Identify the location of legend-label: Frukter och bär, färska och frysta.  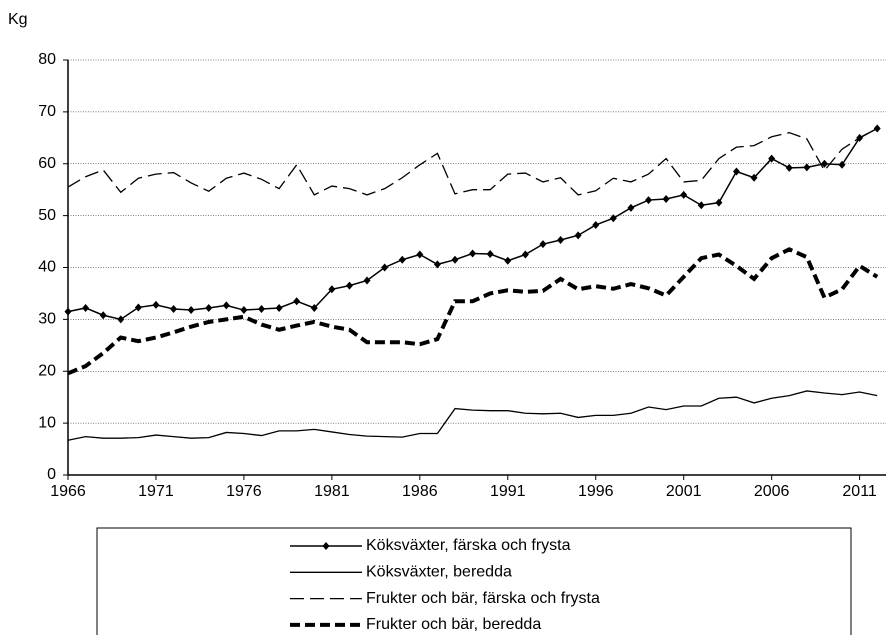
(483, 598).